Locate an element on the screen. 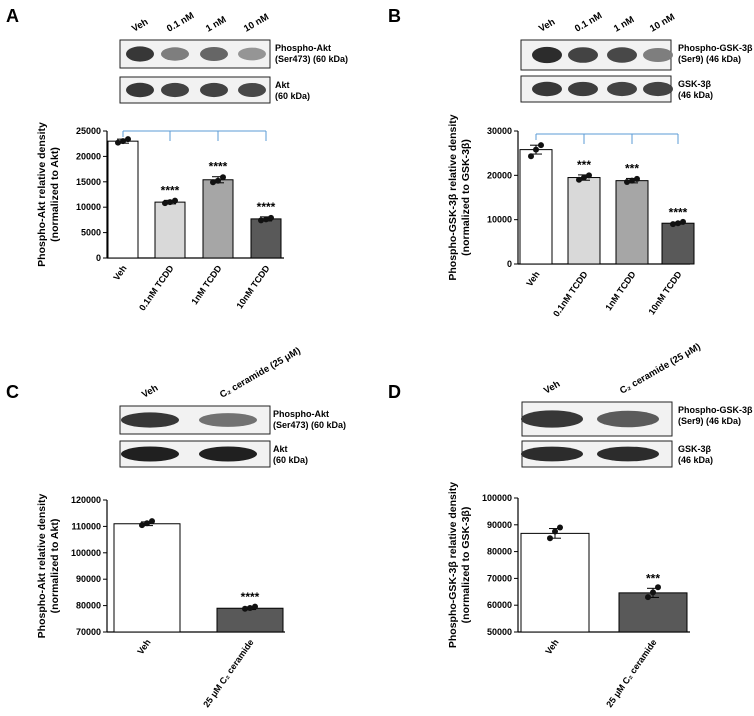  y-tick-label: 90000 is located at coordinates (499, 525).